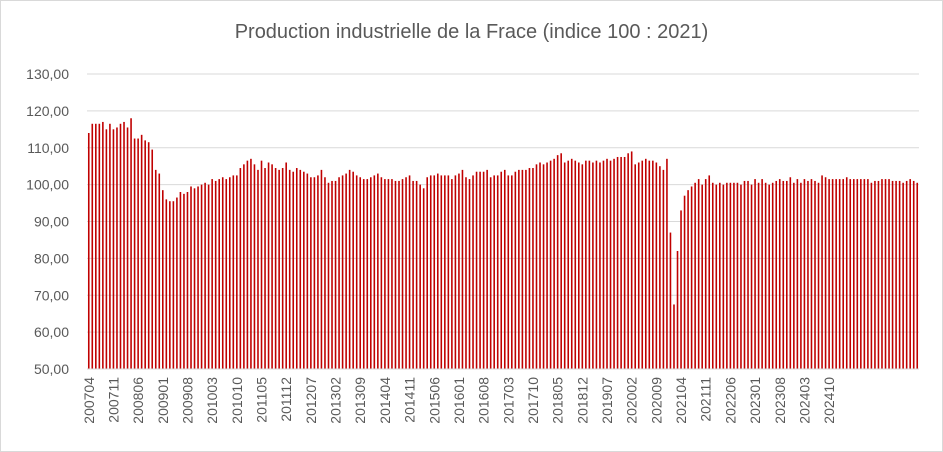 The height and width of the screenshot is (452, 943). What do you see at coordinates (47, 111) in the screenshot?
I see `y-tick-label: 120,00` at bounding box center [47, 111].